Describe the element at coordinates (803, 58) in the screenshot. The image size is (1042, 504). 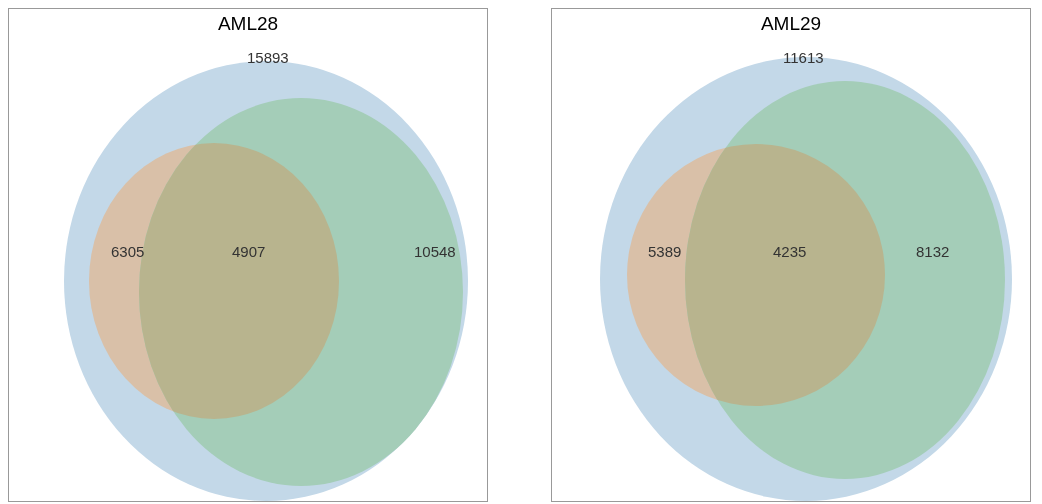
I see `data-label: 11613` at that location.